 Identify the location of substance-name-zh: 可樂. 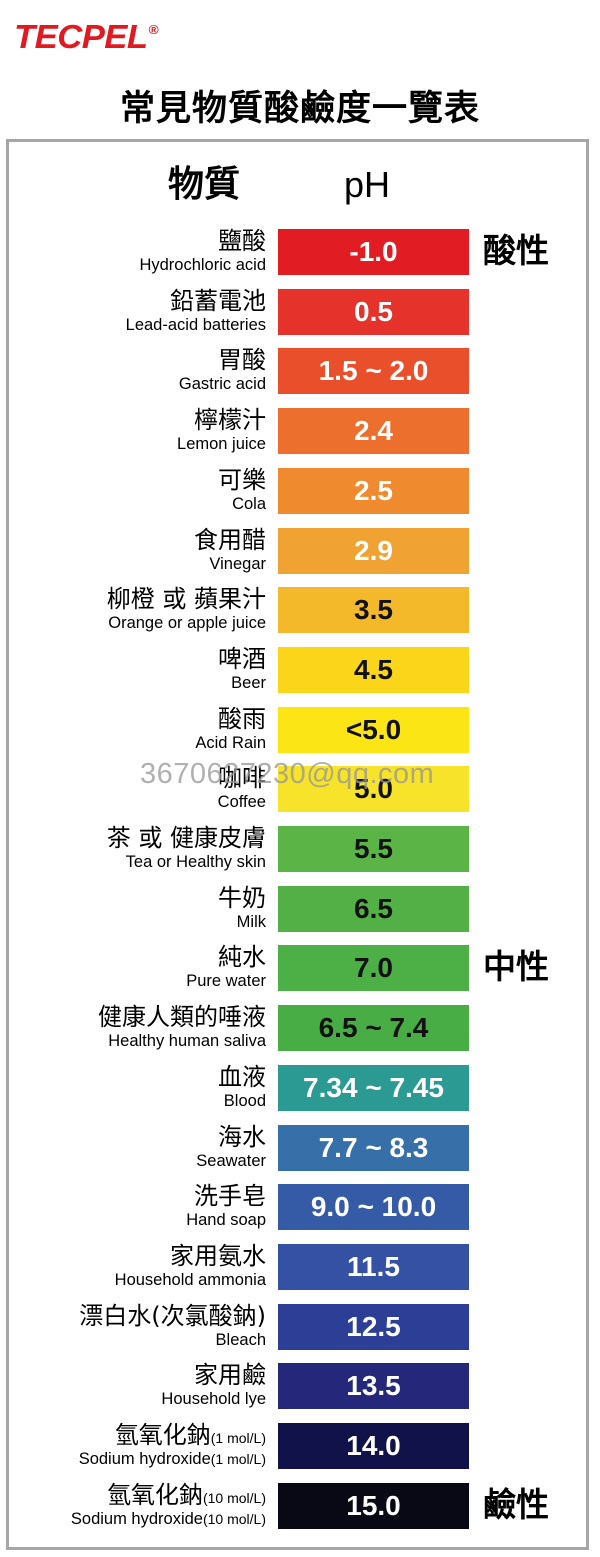
(242, 480).